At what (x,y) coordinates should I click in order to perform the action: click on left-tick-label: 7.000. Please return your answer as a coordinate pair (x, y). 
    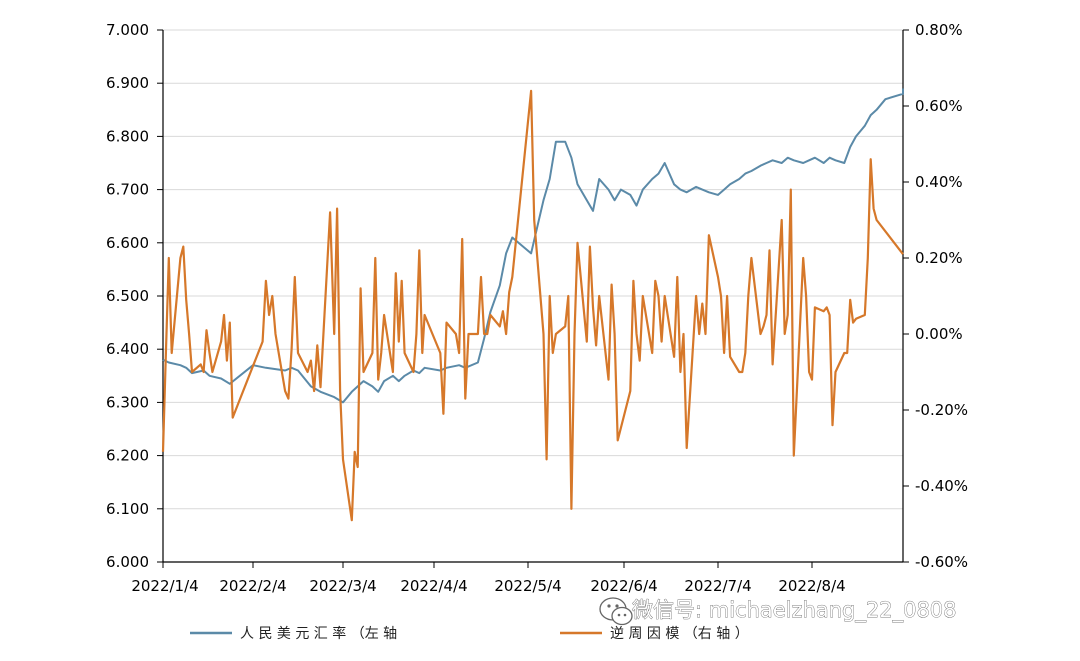
    Looking at the image, I should click on (127, 30).